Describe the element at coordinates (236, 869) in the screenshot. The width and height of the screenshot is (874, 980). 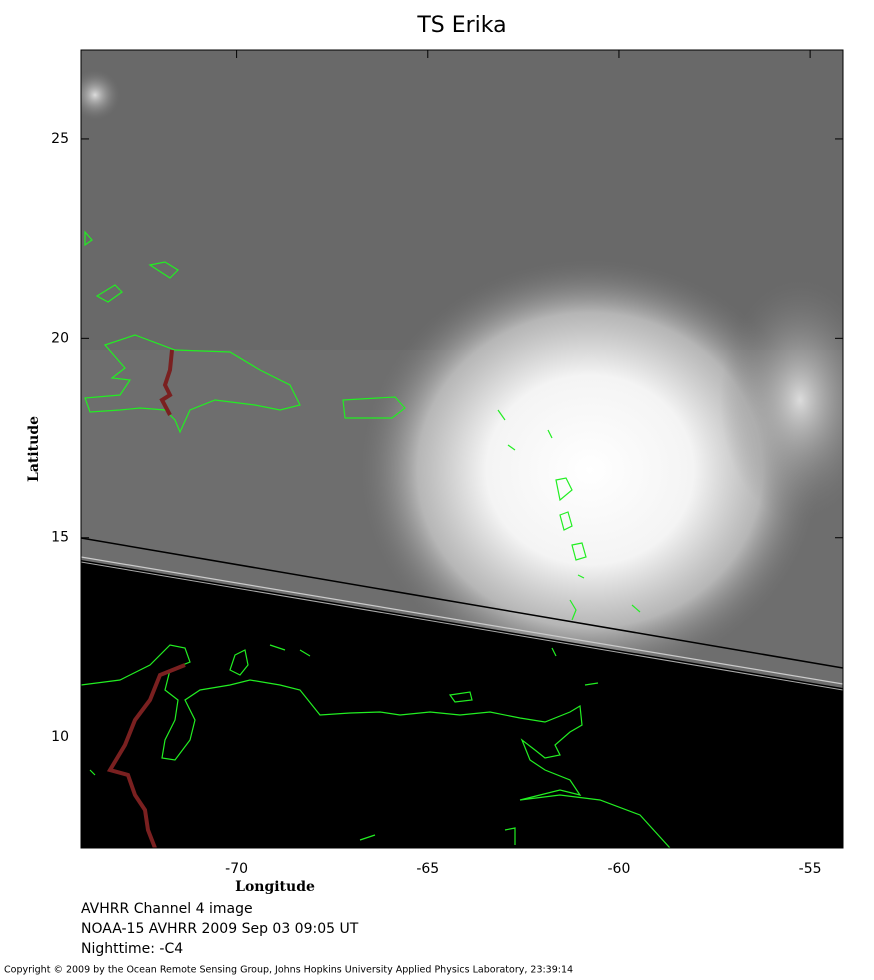
I see `x-tick-label: -70` at that location.